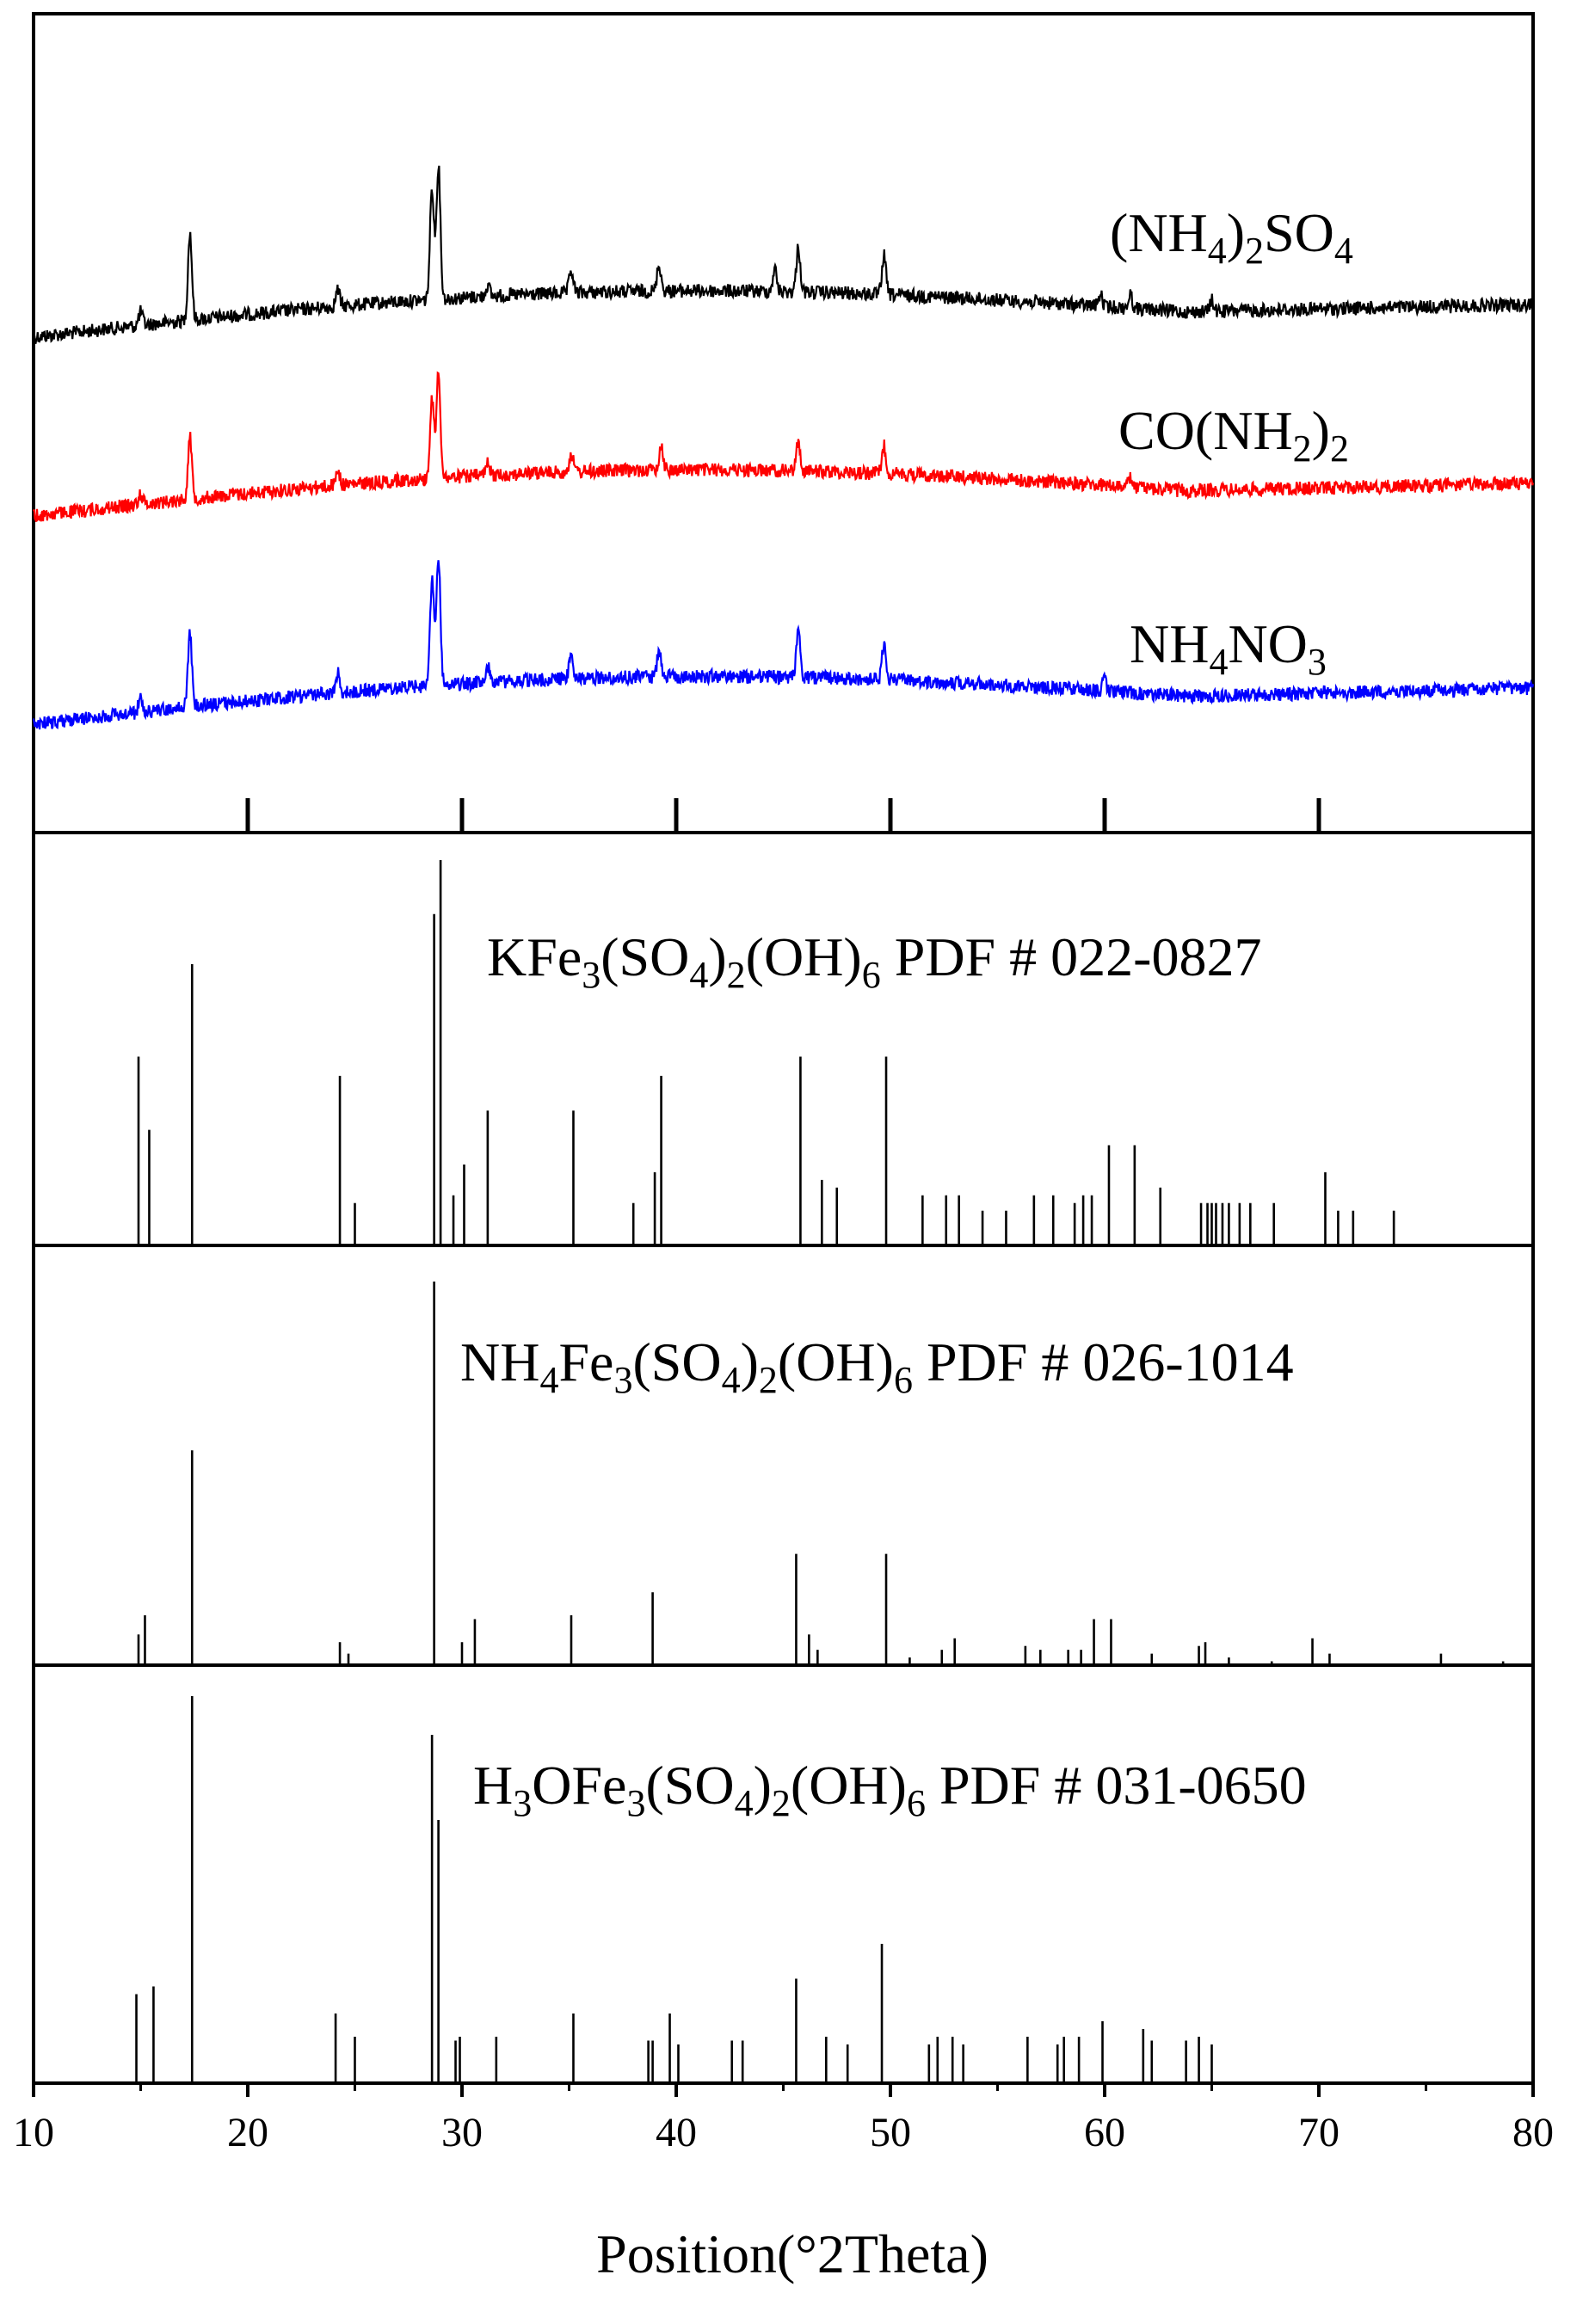 The height and width of the screenshot is (2324, 1589). Describe the element at coordinates (1104, 2132) in the screenshot. I see `x-tick-label: 60` at that location.